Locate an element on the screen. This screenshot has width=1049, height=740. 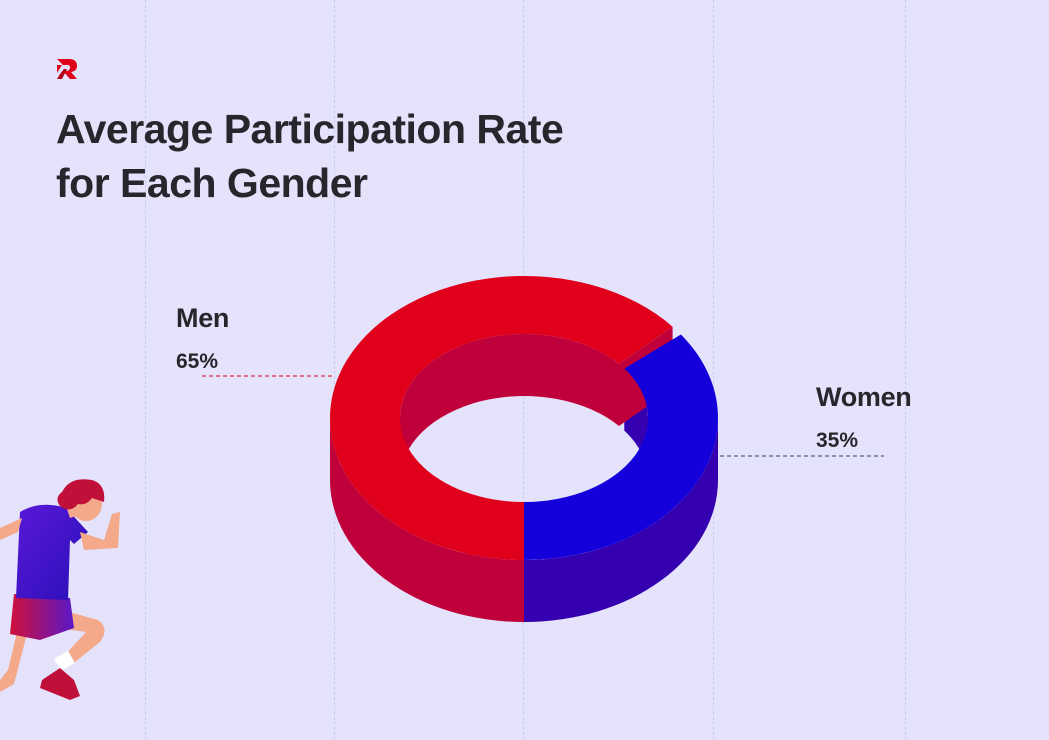
value-label-women: 35% is located at coordinates (837, 441).